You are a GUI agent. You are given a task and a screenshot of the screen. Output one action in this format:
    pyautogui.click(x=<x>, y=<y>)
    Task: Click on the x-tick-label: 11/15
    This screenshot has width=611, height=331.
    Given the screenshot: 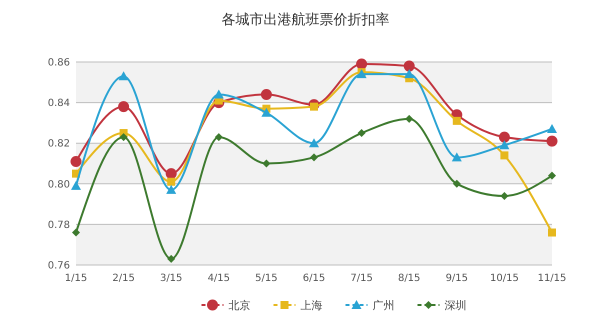 What is the action you would take?
    pyautogui.click(x=552, y=278)
    